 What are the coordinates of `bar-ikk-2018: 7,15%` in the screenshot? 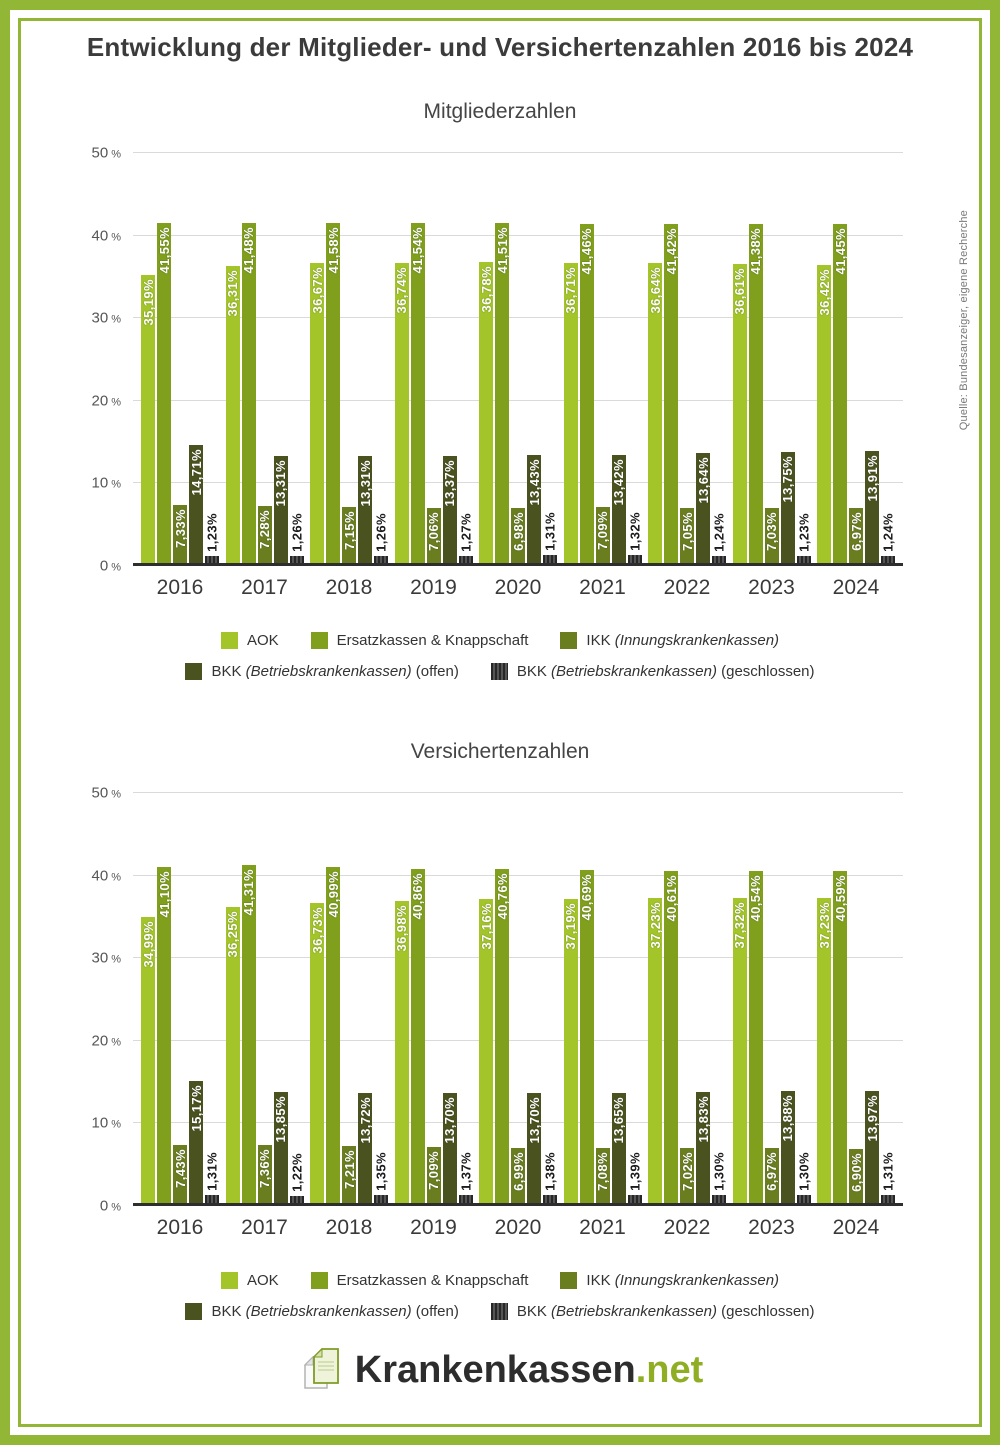 It's located at (349, 536).